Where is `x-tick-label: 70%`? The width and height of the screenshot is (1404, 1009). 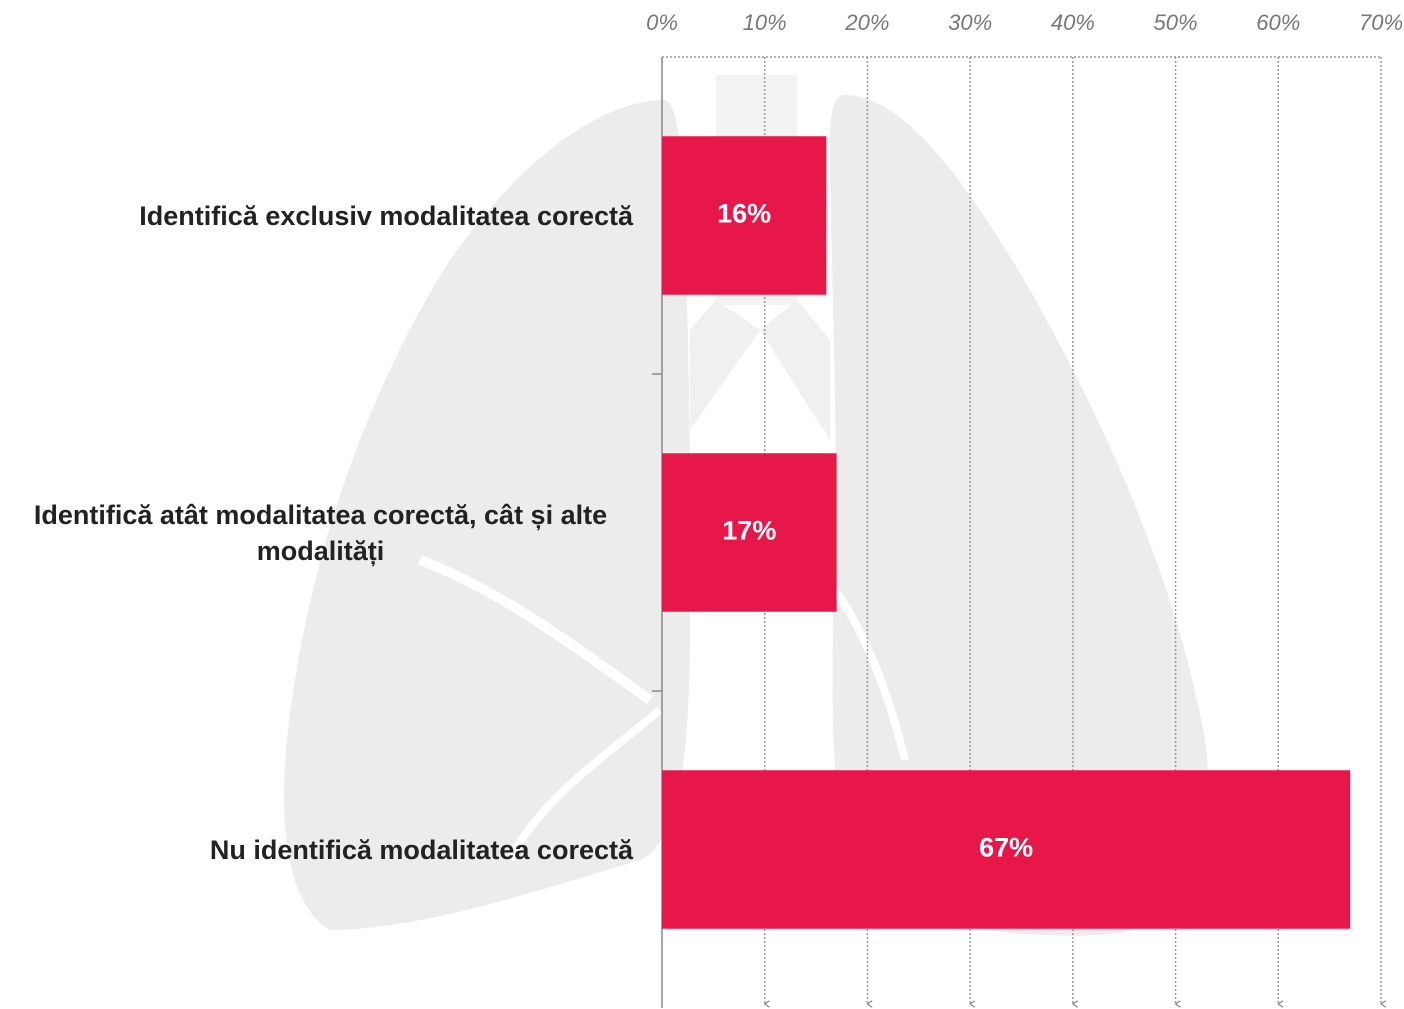
x-tick-label: 70% is located at coordinates (1381, 22).